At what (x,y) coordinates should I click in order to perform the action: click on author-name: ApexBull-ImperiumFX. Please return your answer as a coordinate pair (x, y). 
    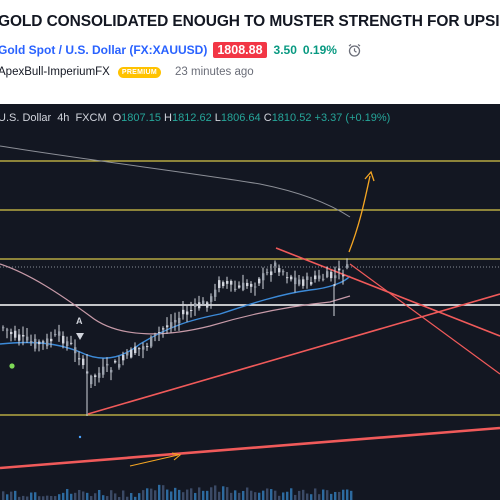
    Looking at the image, I should click on (55, 72).